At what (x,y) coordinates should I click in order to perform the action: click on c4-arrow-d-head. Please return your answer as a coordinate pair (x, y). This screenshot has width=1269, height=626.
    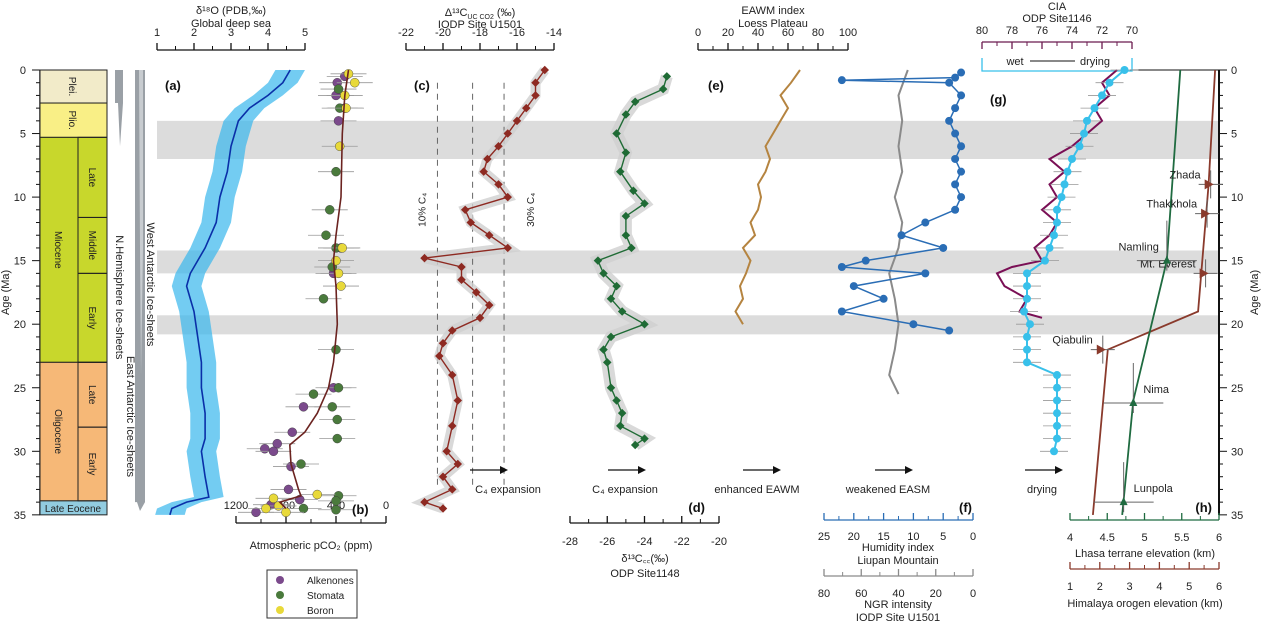
    Looking at the image, I should click on (642, 470).